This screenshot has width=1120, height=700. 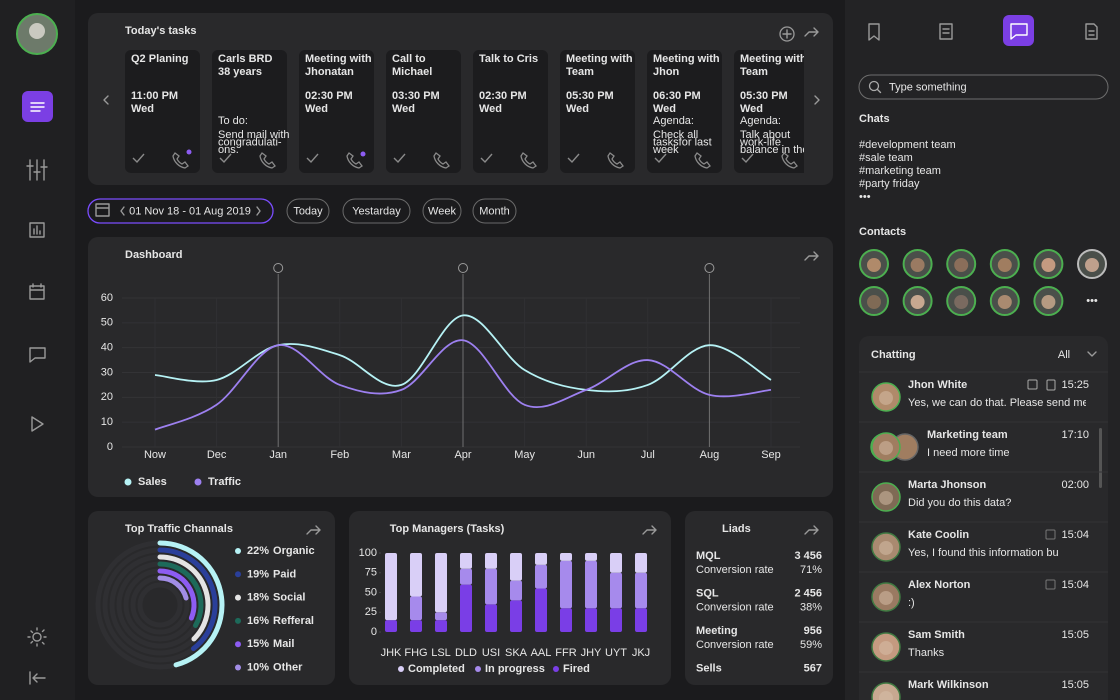 I want to click on chat-tab-active, so click(x=1018, y=30).